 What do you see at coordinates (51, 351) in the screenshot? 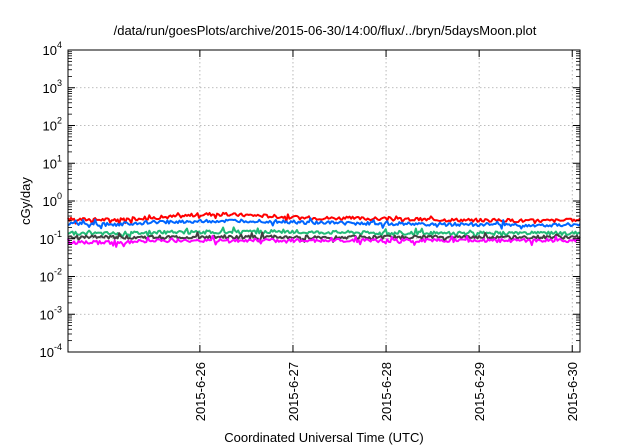
I see `y-tick-label: 10⁻⁴` at bounding box center [51, 351].